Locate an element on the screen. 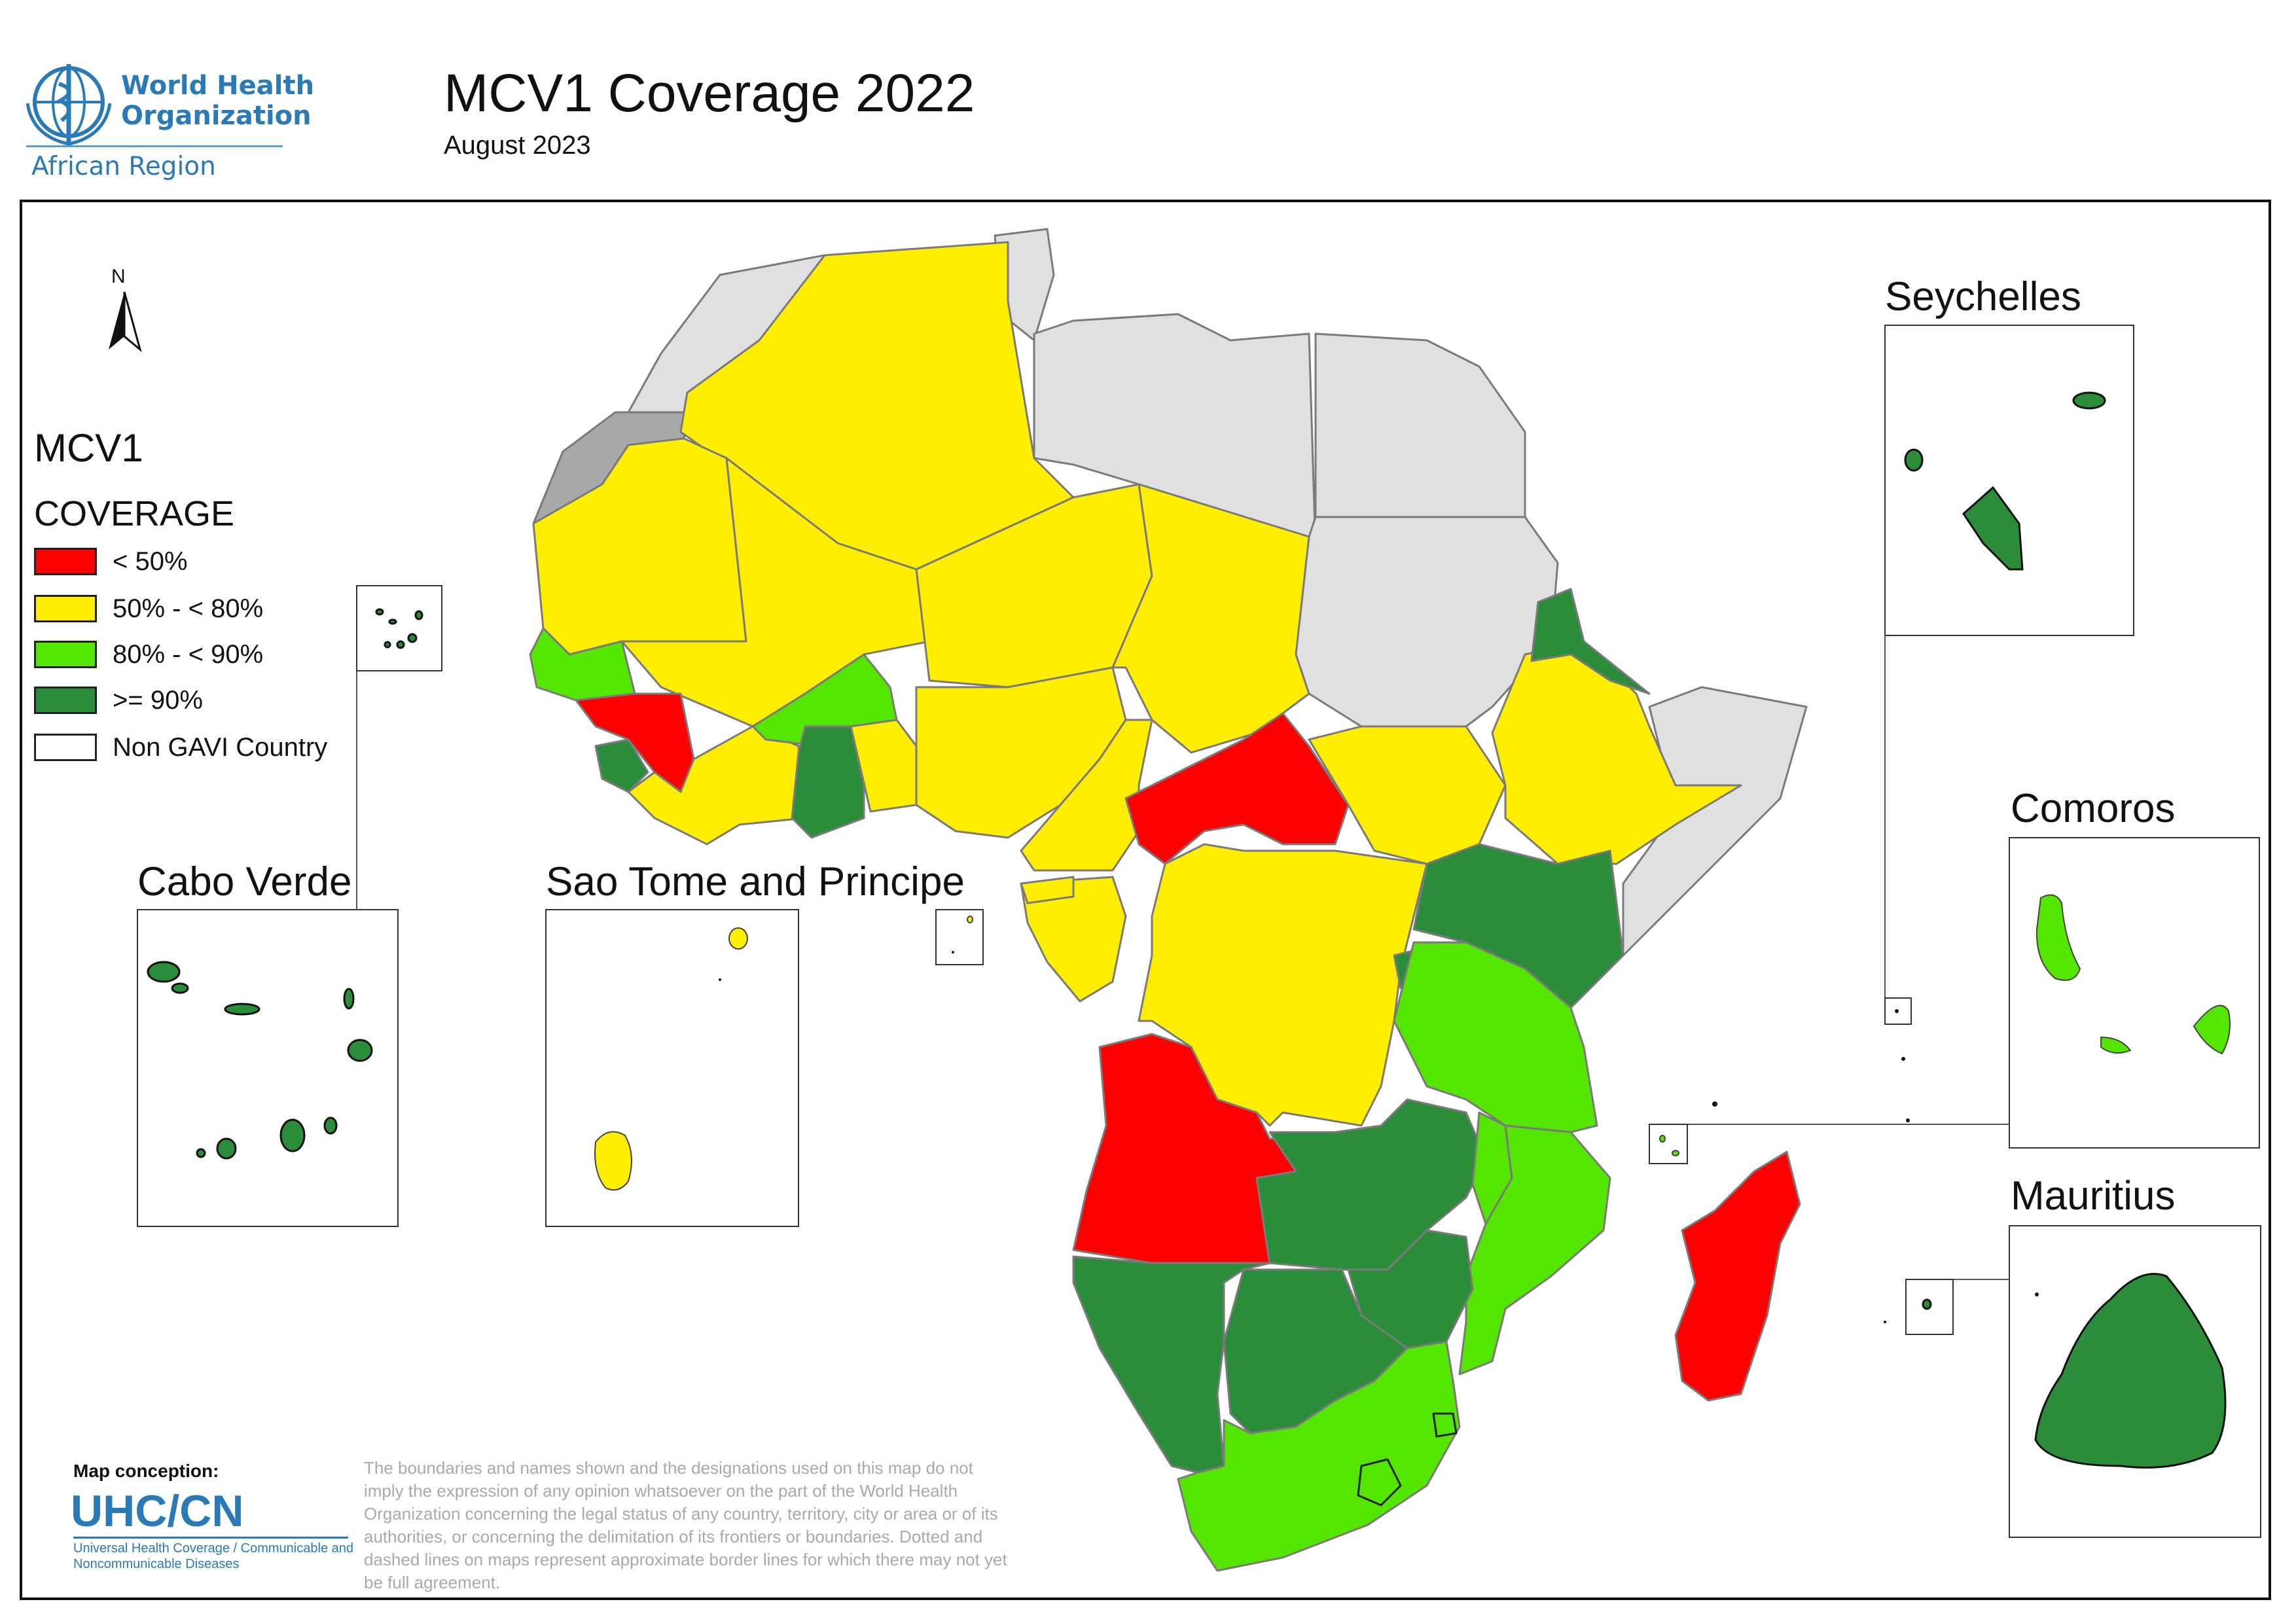 The width and height of the screenshot is (2296, 1623). island-sao-nicolau is located at coordinates (242, 1010).